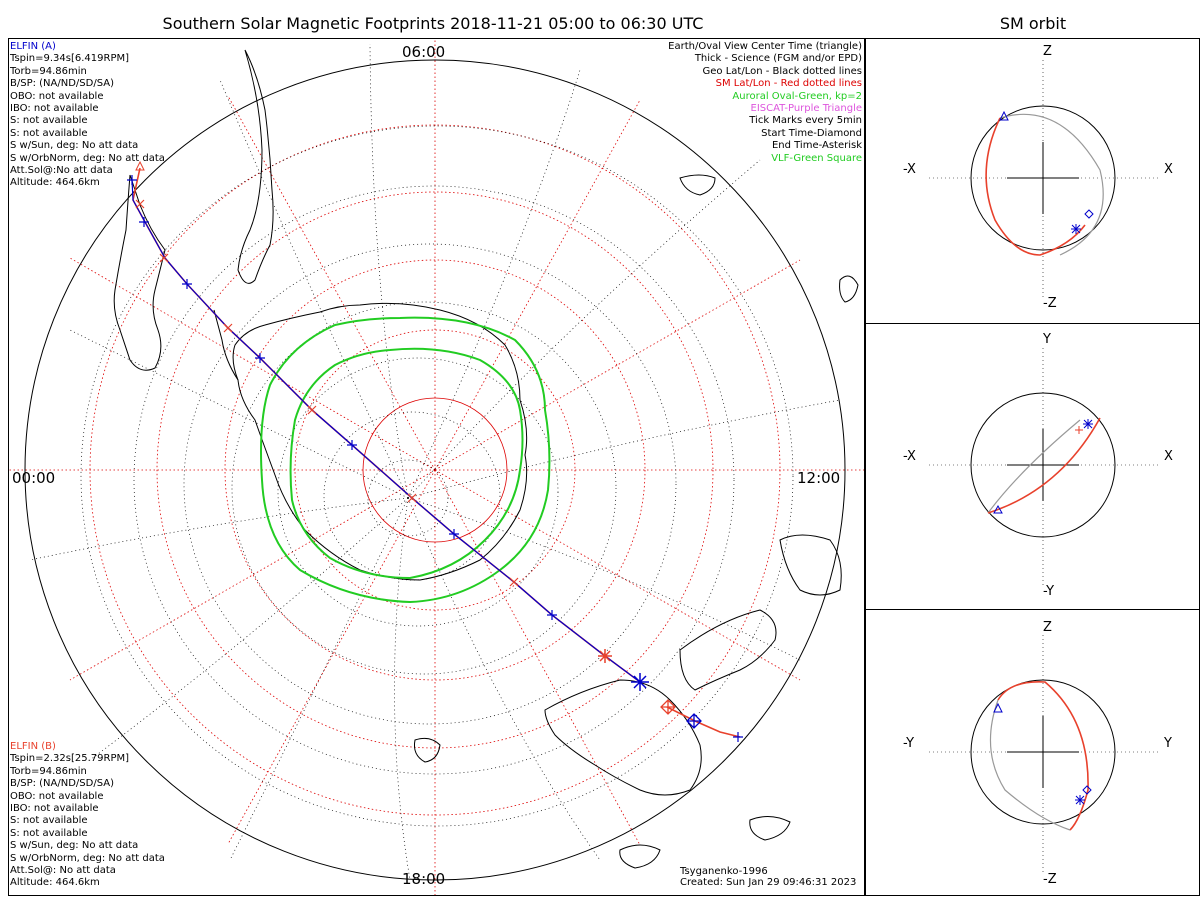 Image resolution: width=1200 pixels, height=900 pixels. I want to click on elfin-a-line: S w/Sun, deg: No att data, so click(74, 146).